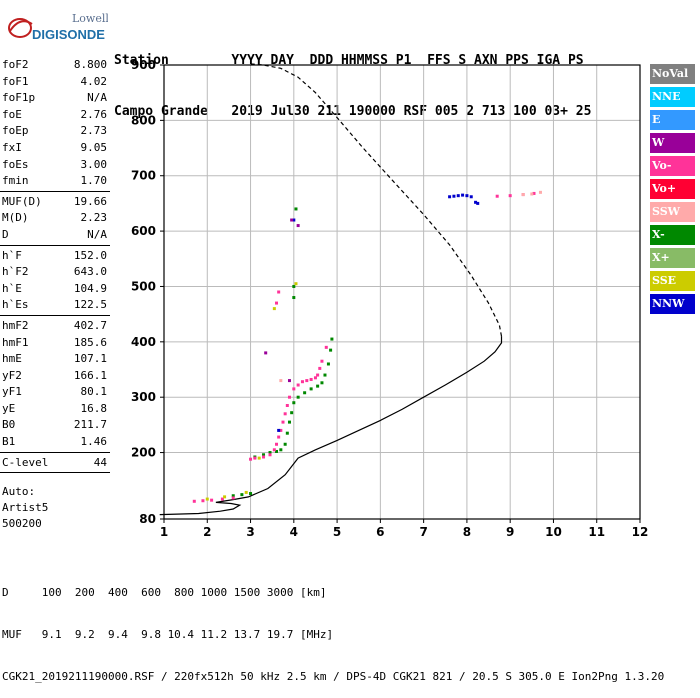 The width and height of the screenshot is (700, 698). Describe the element at coordinates (55, 463) in the screenshot. I see `param-row: C-level 44` at that location.